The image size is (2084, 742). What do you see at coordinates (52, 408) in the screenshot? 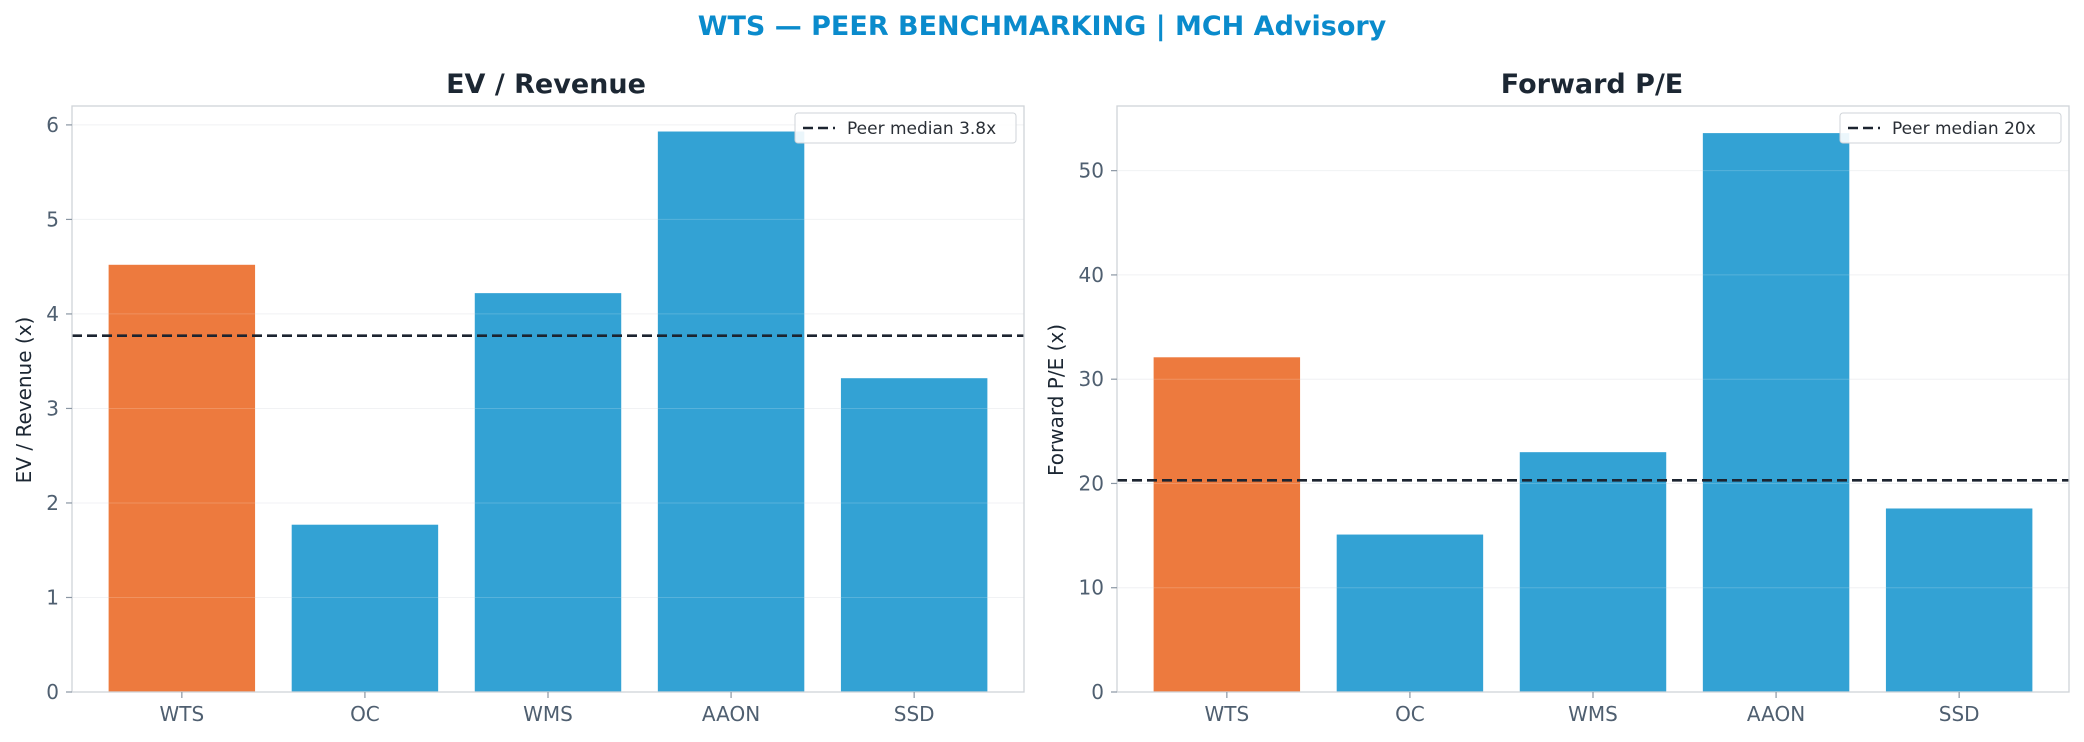
I see `y-tick-label: 3` at bounding box center [52, 408].